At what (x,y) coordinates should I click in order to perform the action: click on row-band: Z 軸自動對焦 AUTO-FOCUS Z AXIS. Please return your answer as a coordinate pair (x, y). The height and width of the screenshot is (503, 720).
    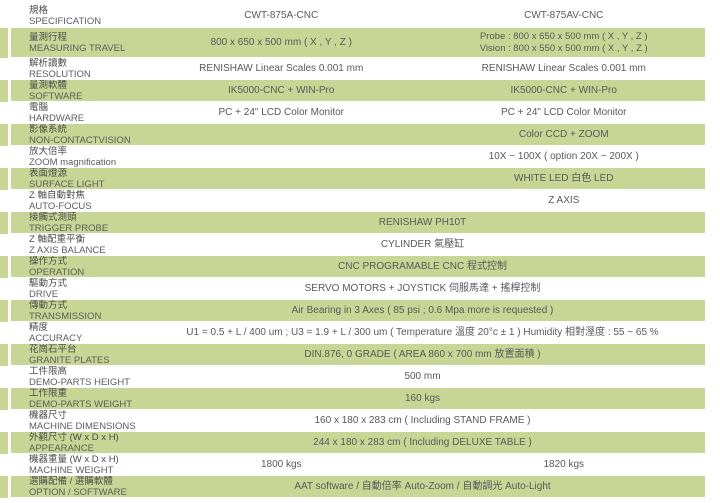
    Looking at the image, I should click on (358, 201).